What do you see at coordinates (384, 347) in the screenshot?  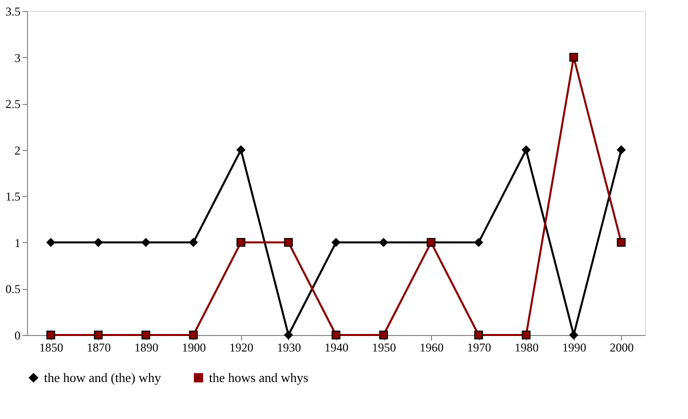 I see `x-tick-label: 1950` at bounding box center [384, 347].